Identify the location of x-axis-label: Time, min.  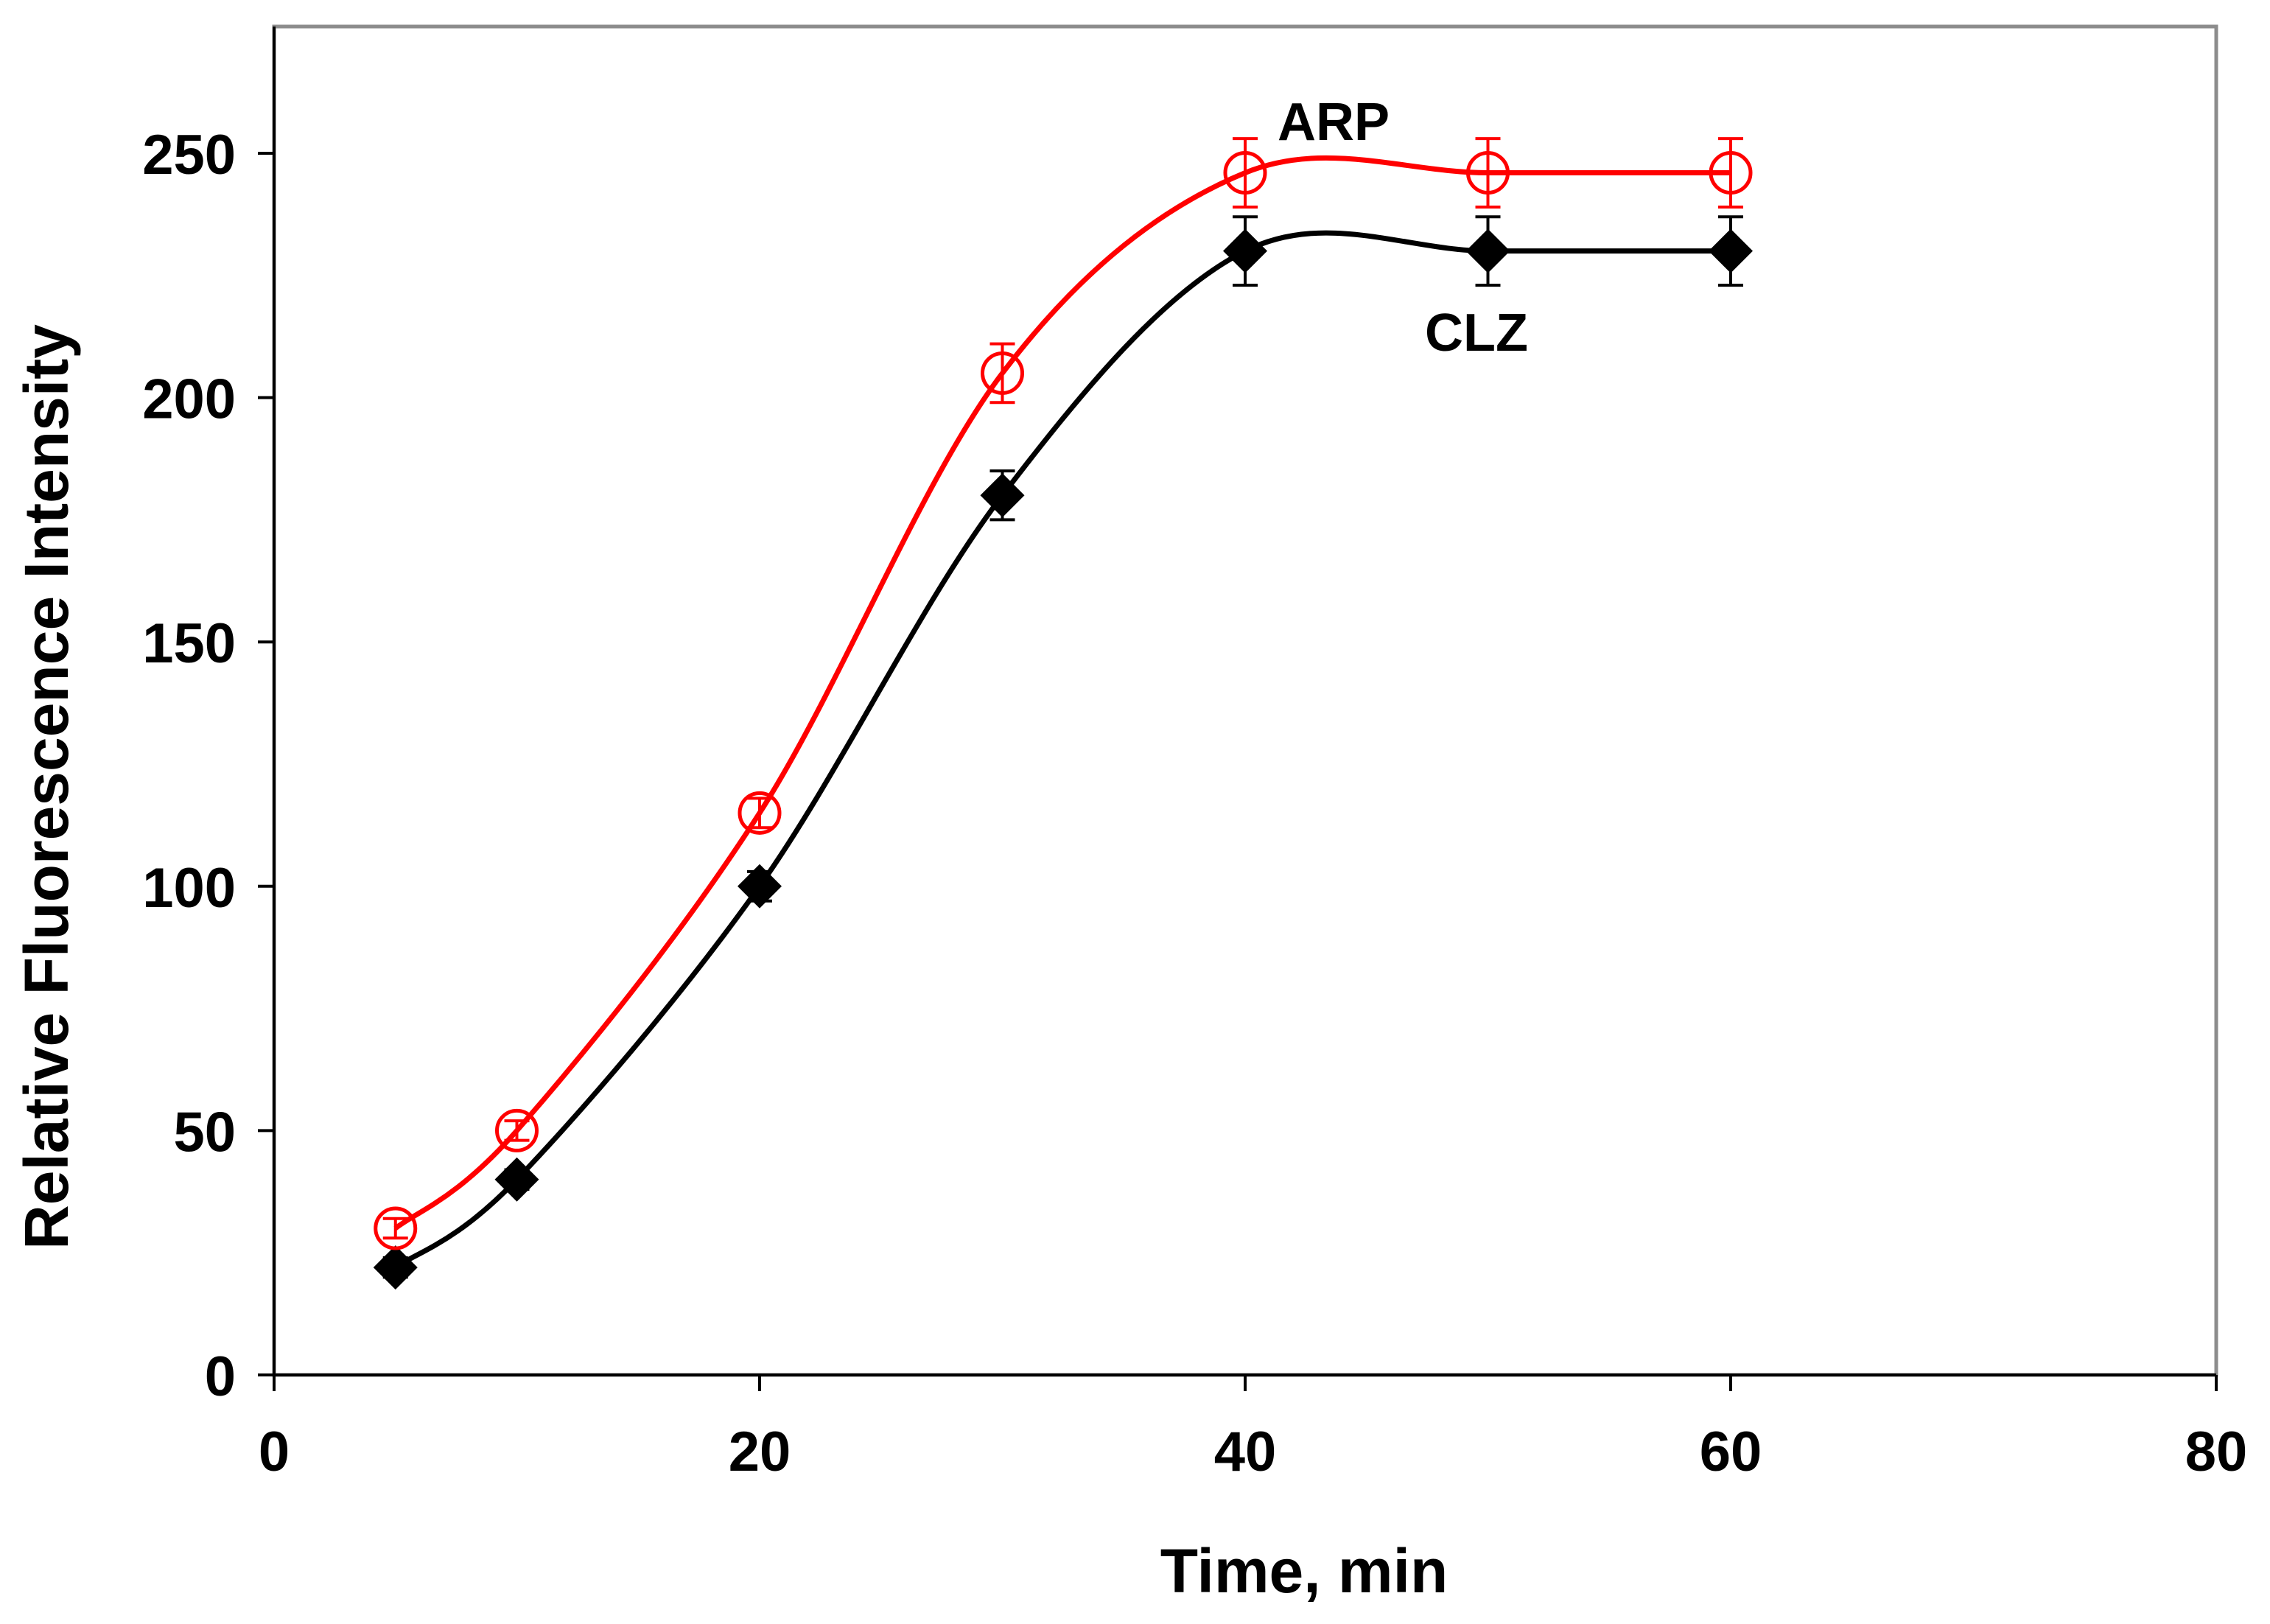
(1304, 1571).